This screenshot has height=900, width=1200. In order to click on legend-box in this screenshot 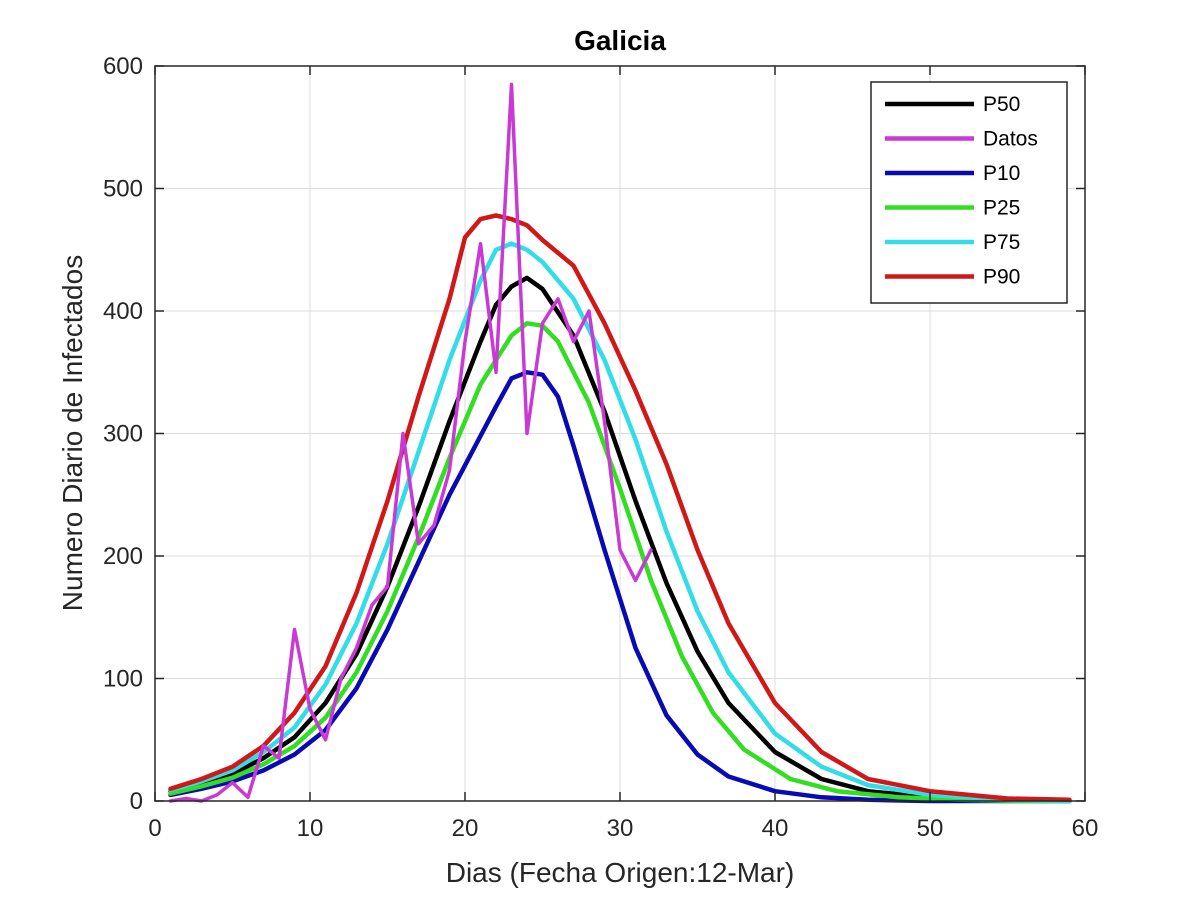, I will do `click(969, 192)`.